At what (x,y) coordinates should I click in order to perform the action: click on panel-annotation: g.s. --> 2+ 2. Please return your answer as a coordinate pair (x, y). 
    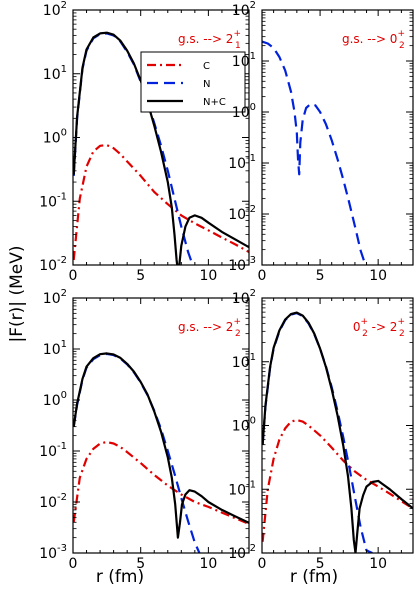
    Looking at the image, I should click on (209, 328).